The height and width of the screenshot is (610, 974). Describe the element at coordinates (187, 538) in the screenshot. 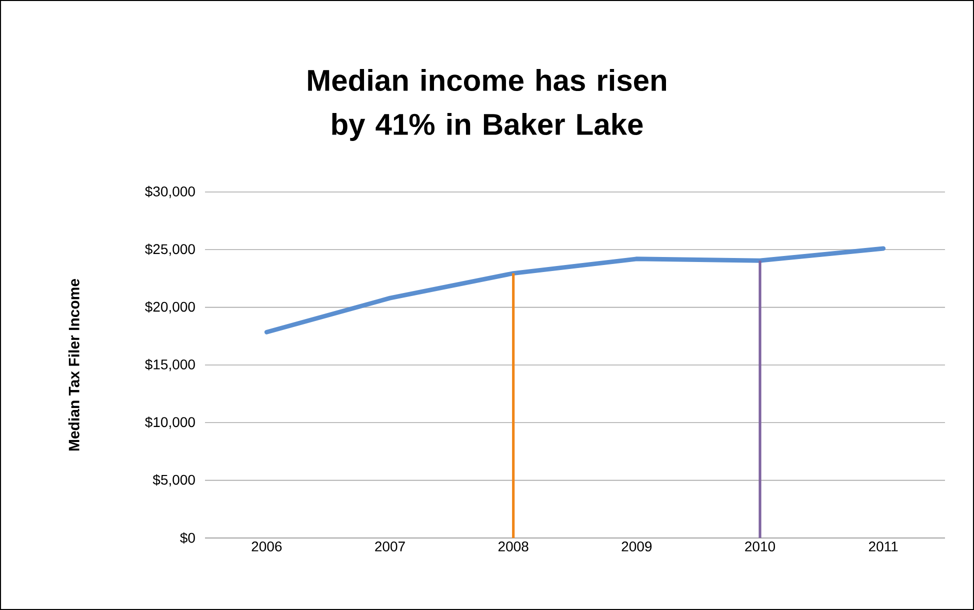

I see `y-tick-label: $0` at that location.